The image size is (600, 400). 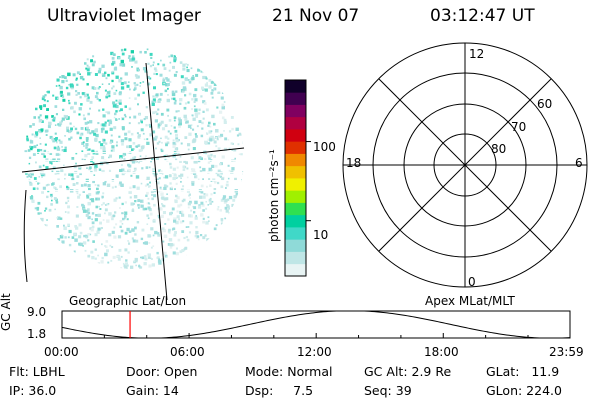 What do you see at coordinates (354, 163) in the screenshot?
I see `mlt-label-18: 18` at bounding box center [354, 163].